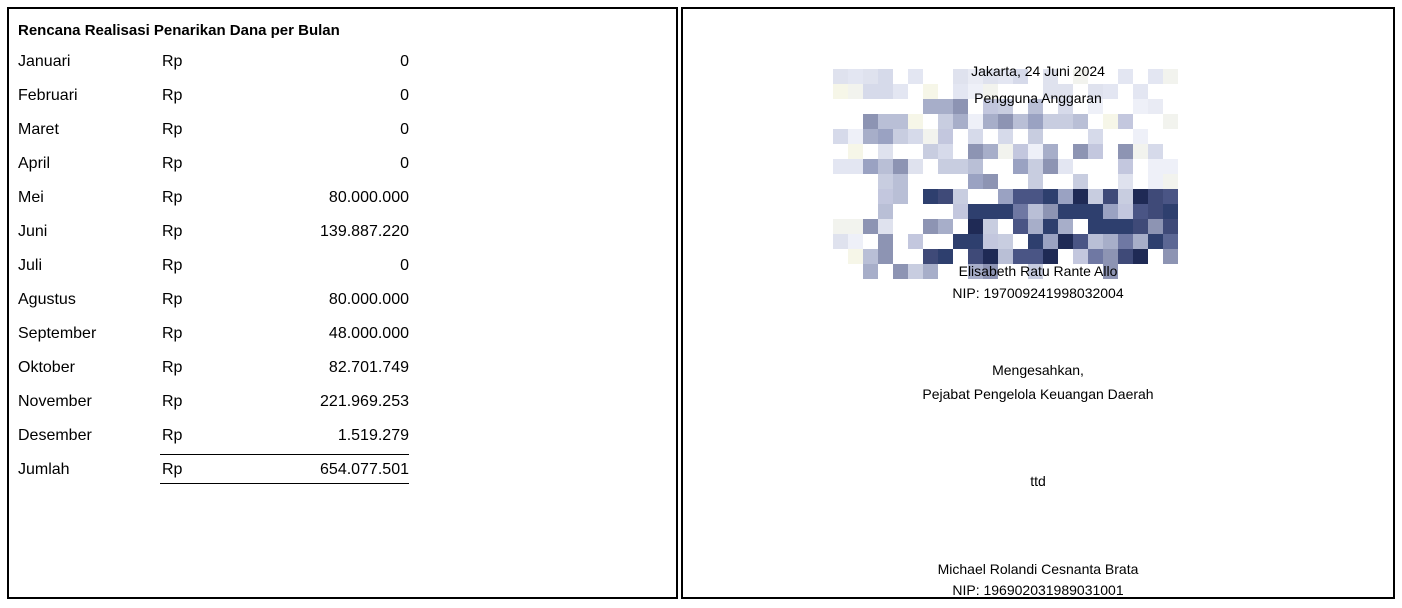 The height and width of the screenshot is (608, 1402). What do you see at coordinates (219, 240) in the screenshot?
I see `month-row: Juni Rp 139.887.220` at bounding box center [219, 240].